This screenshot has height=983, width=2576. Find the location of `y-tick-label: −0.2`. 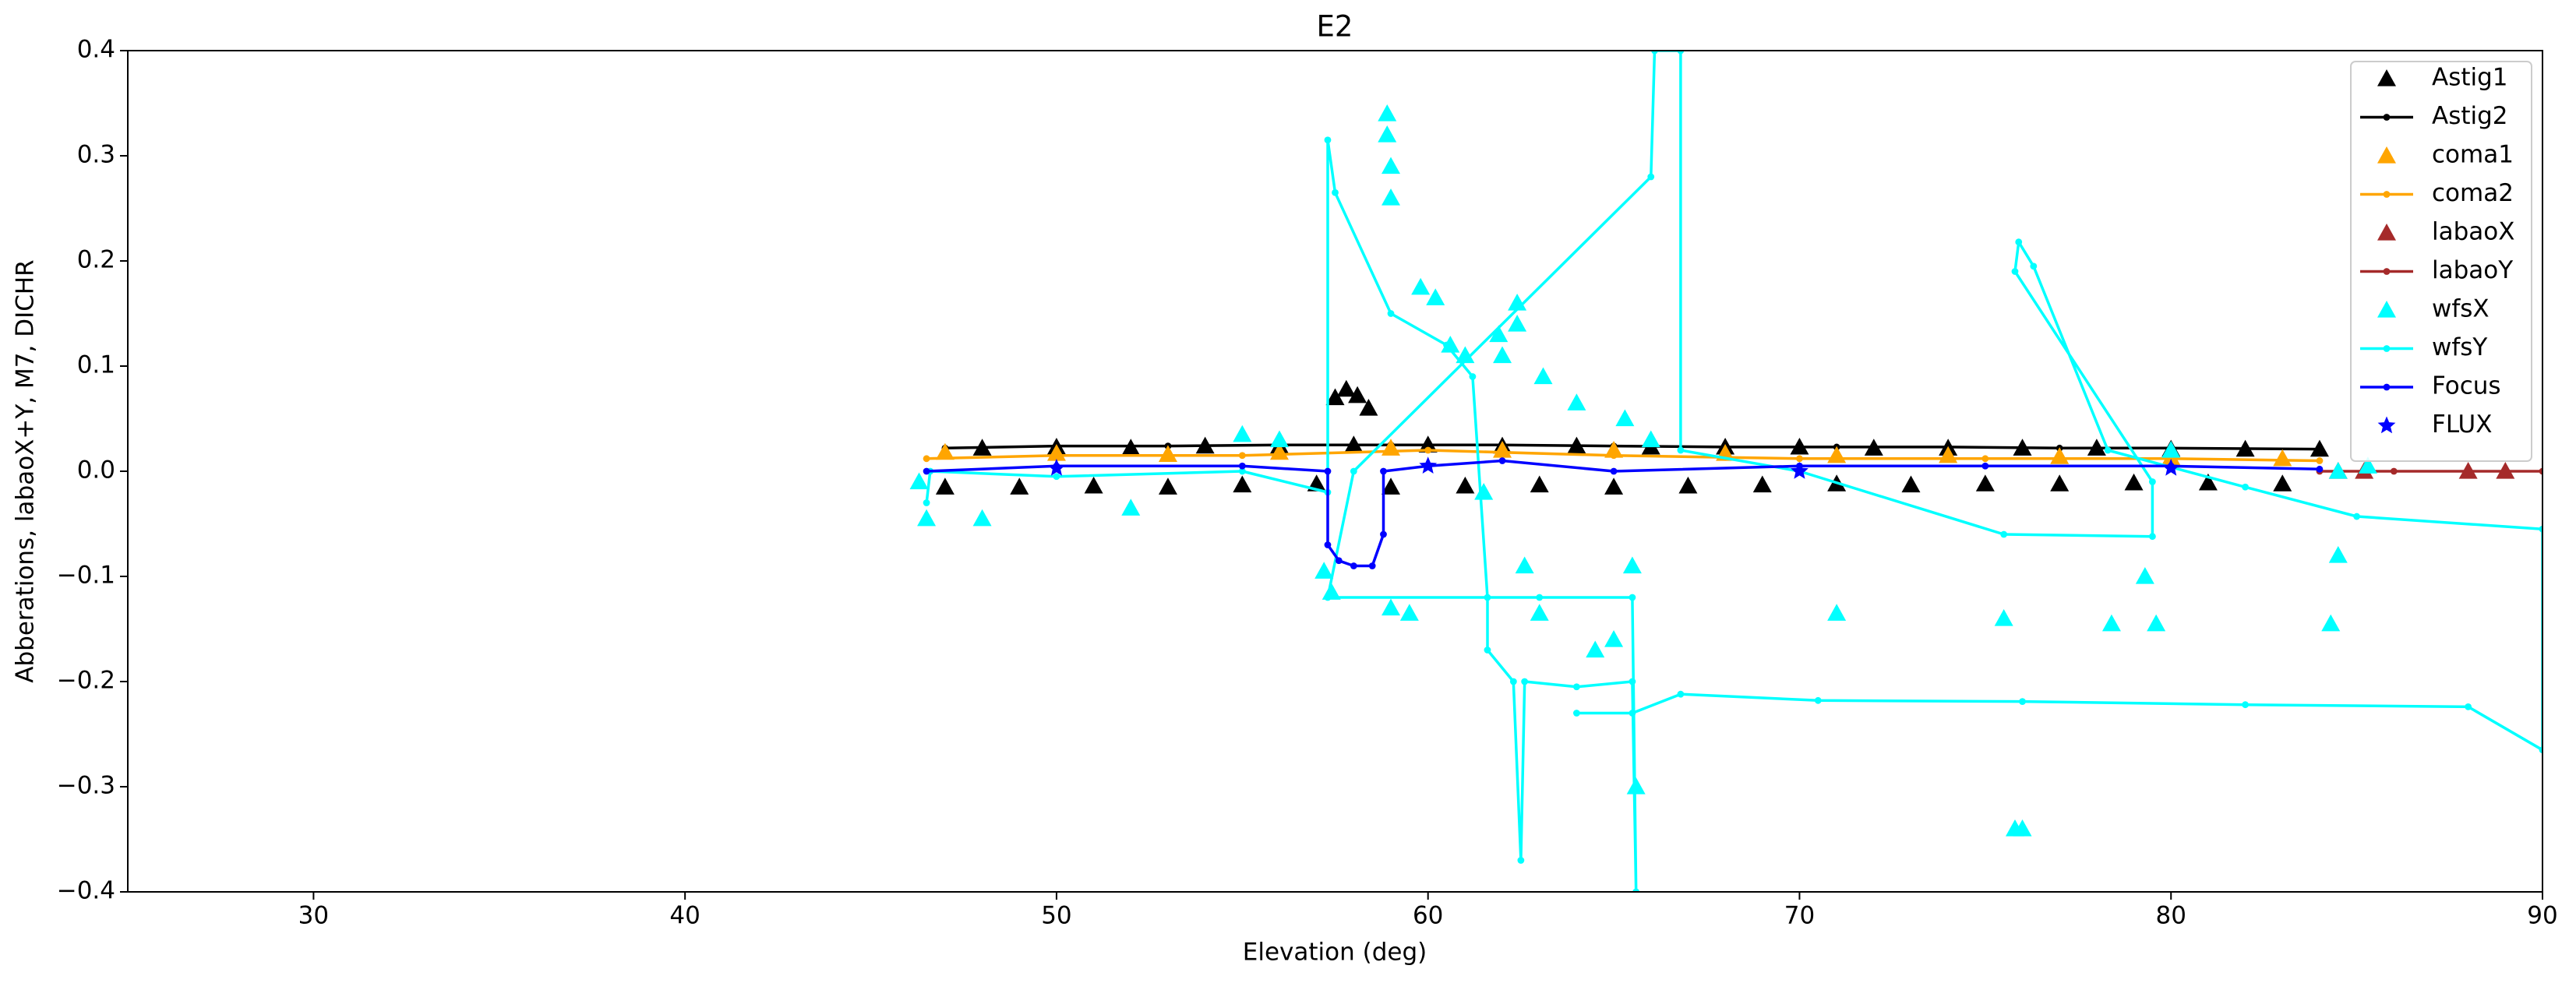

y-tick-label: −0.2 is located at coordinates (86, 681).